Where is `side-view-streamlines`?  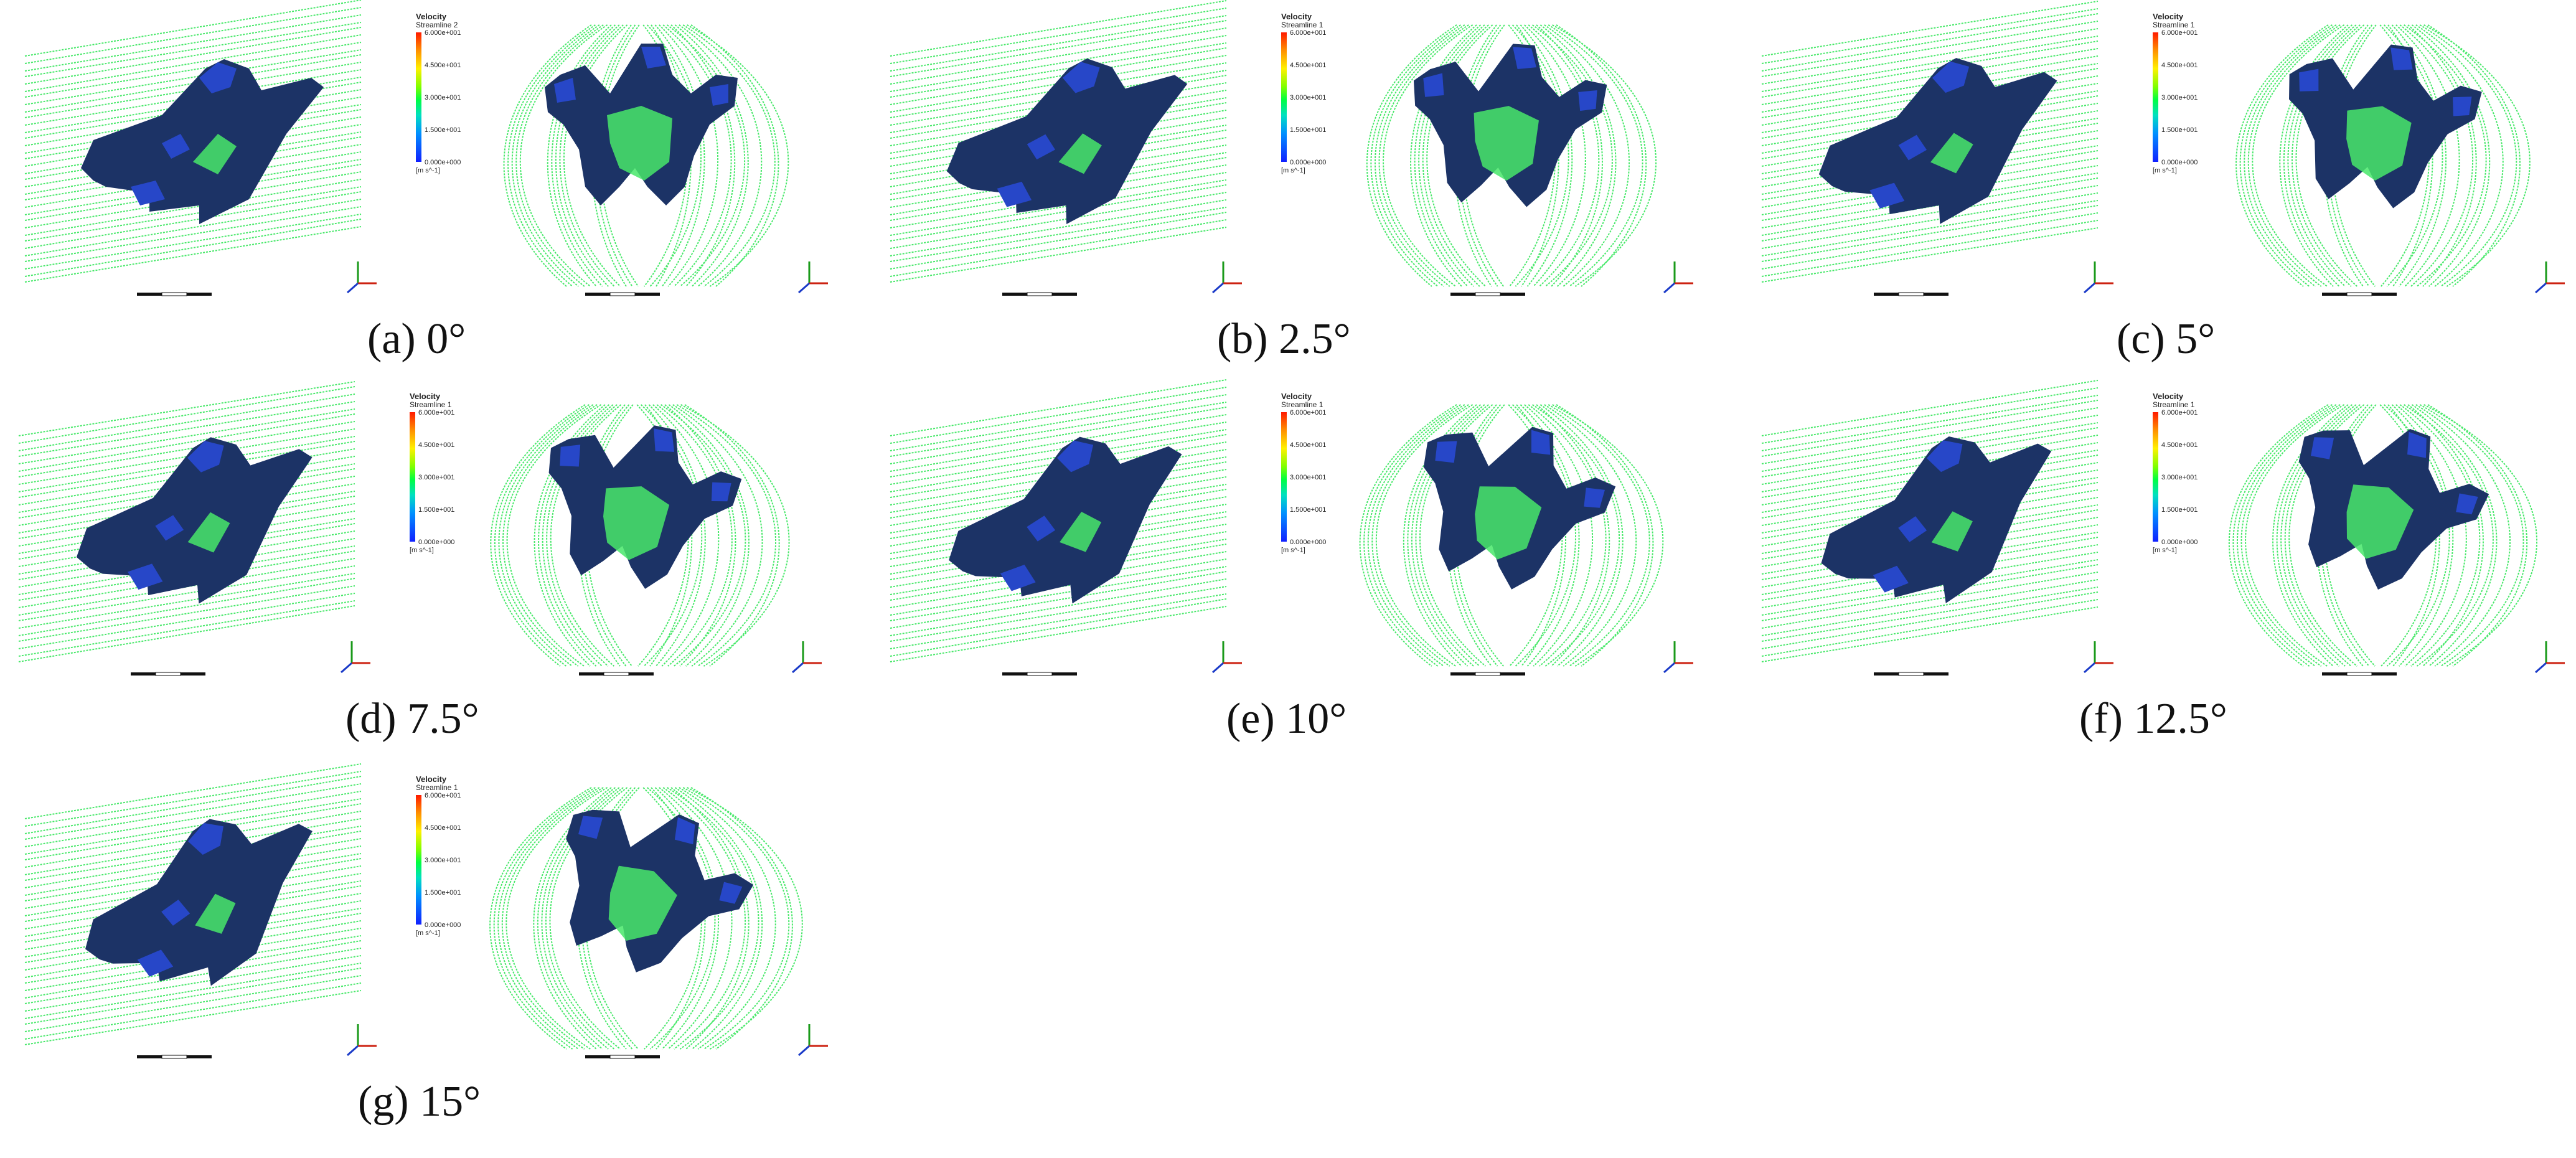 side-view-streamlines is located at coordinates (193, 141).